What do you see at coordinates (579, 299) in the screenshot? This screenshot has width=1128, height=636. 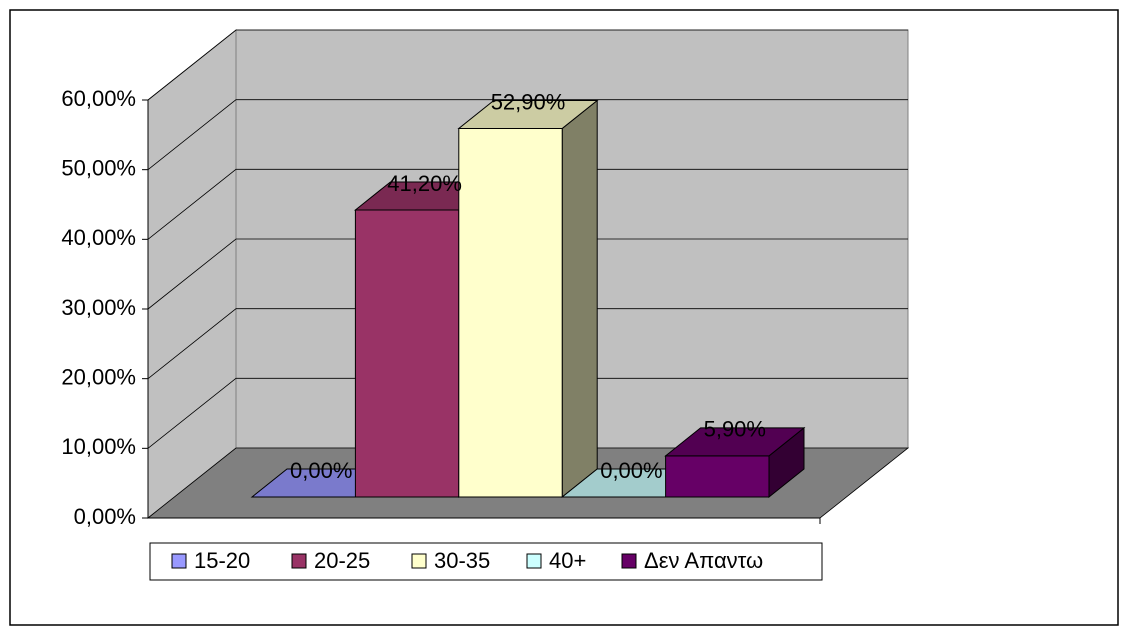 I see `bar-side` at bounding box center [579, 299].